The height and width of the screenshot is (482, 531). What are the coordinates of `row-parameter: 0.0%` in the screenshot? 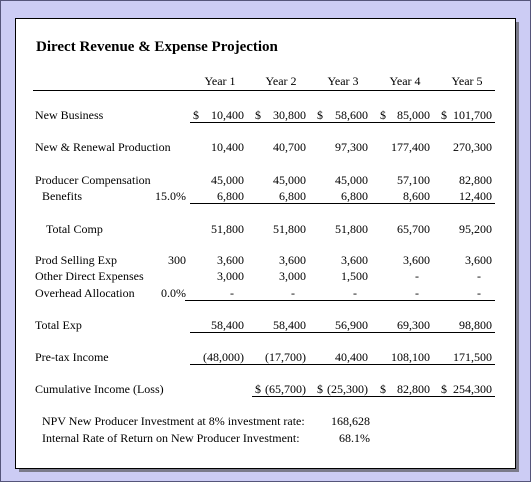 It's located at (173, 293).